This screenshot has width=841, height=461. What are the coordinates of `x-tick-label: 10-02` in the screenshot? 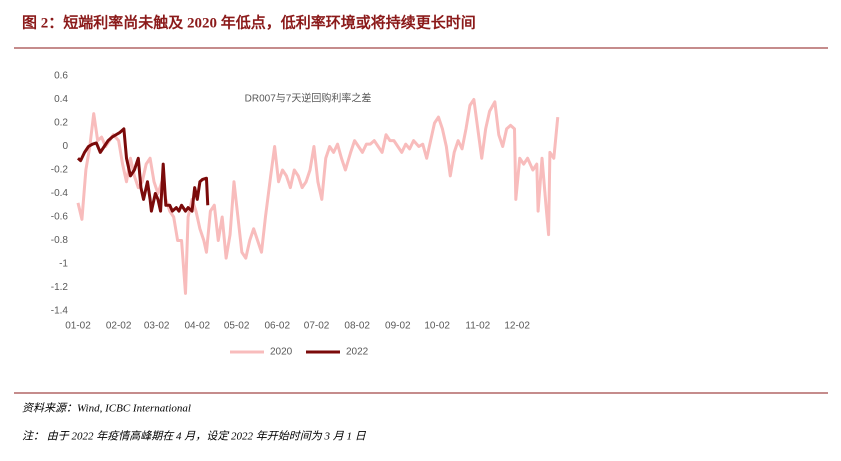 It's located at (437, 326).